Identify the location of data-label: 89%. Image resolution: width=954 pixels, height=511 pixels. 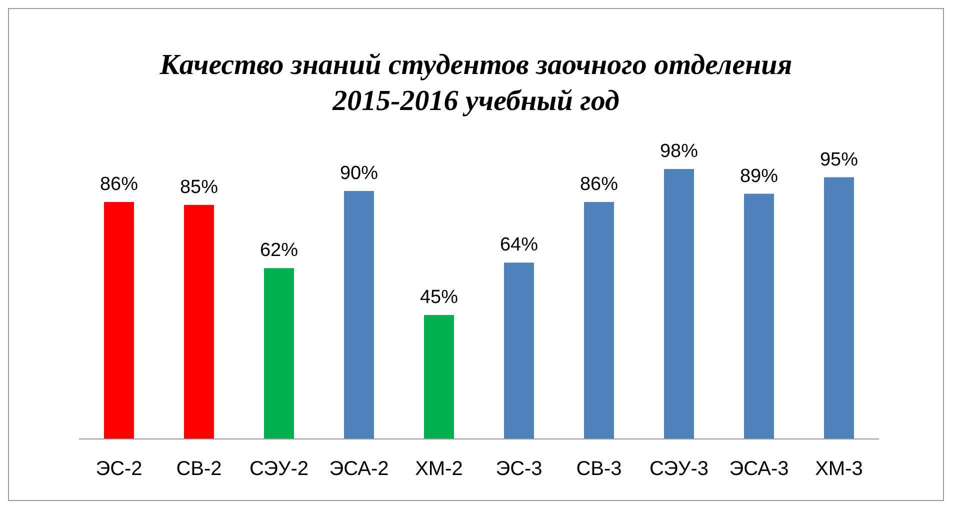
(759, 176).